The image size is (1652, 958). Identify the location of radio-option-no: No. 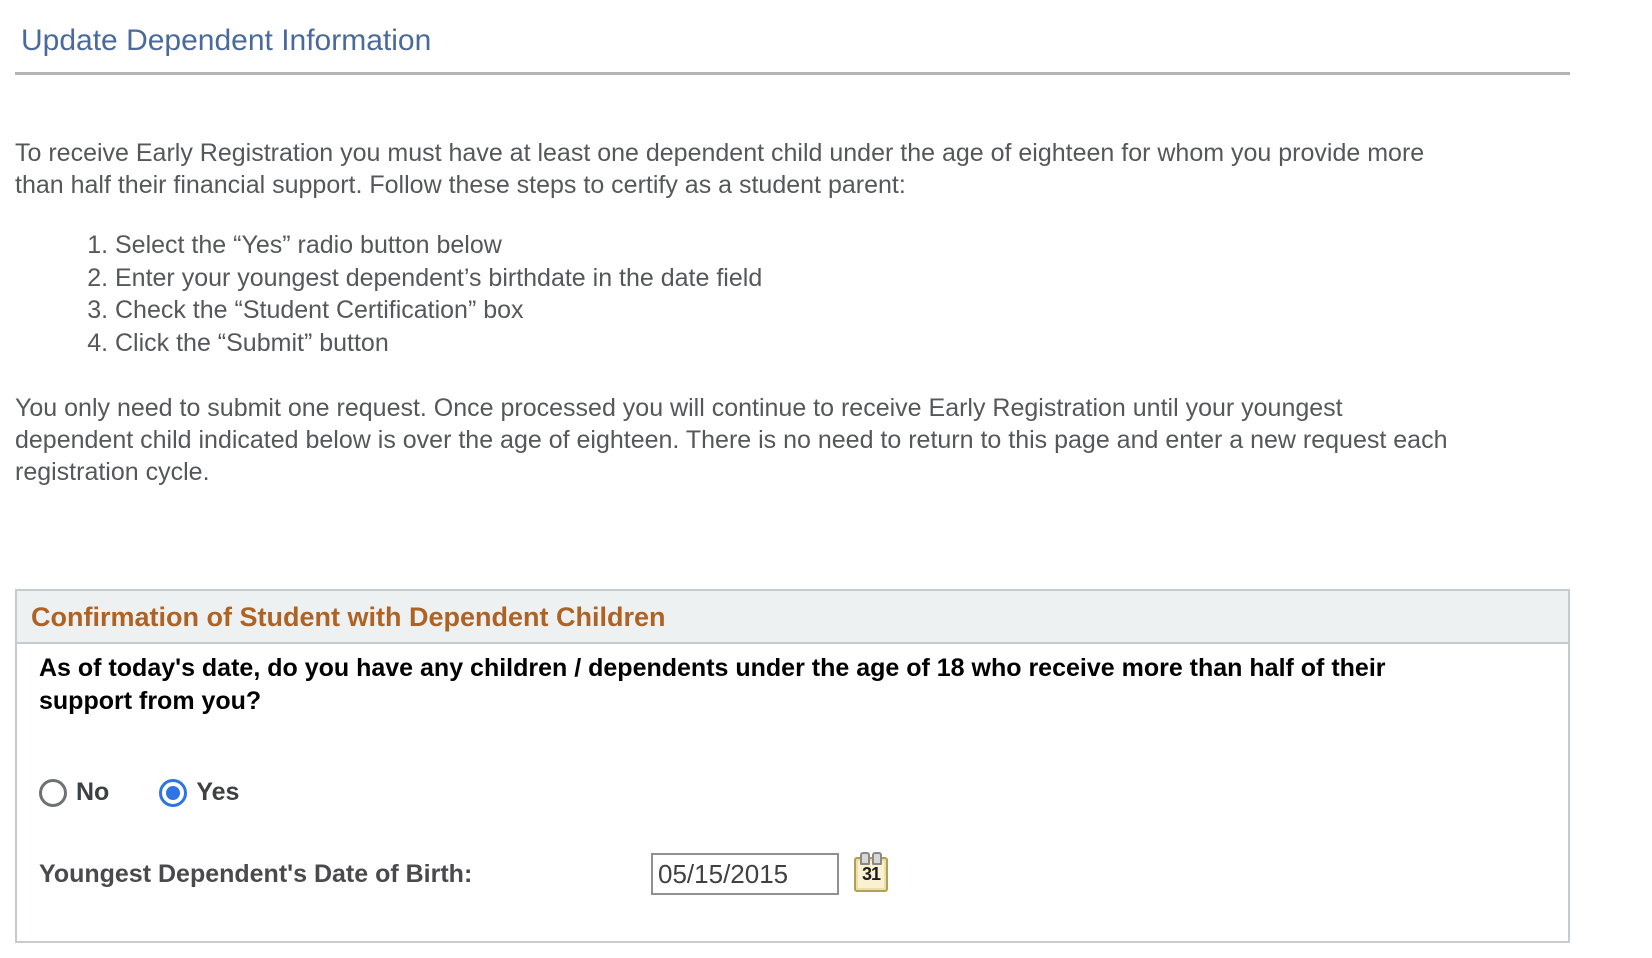
(74, 792).